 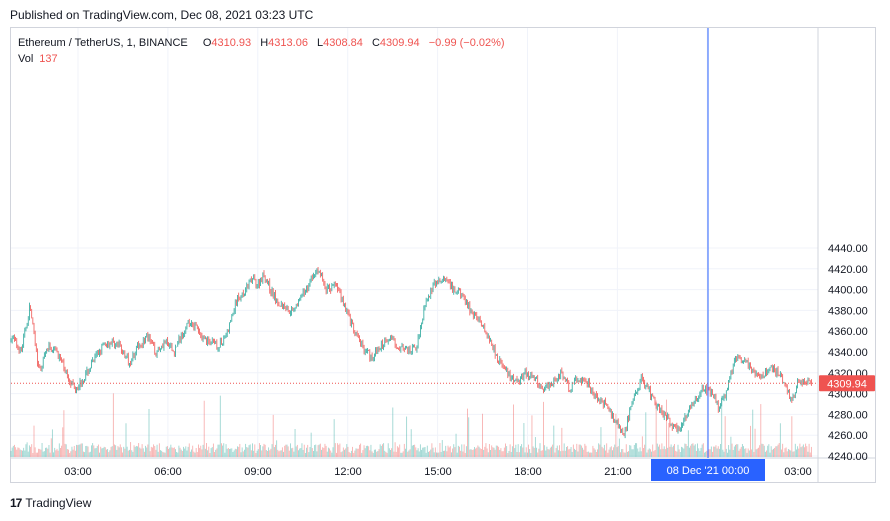 I want to click on time-tick-label: 15:00, so click(x=438, y=472).